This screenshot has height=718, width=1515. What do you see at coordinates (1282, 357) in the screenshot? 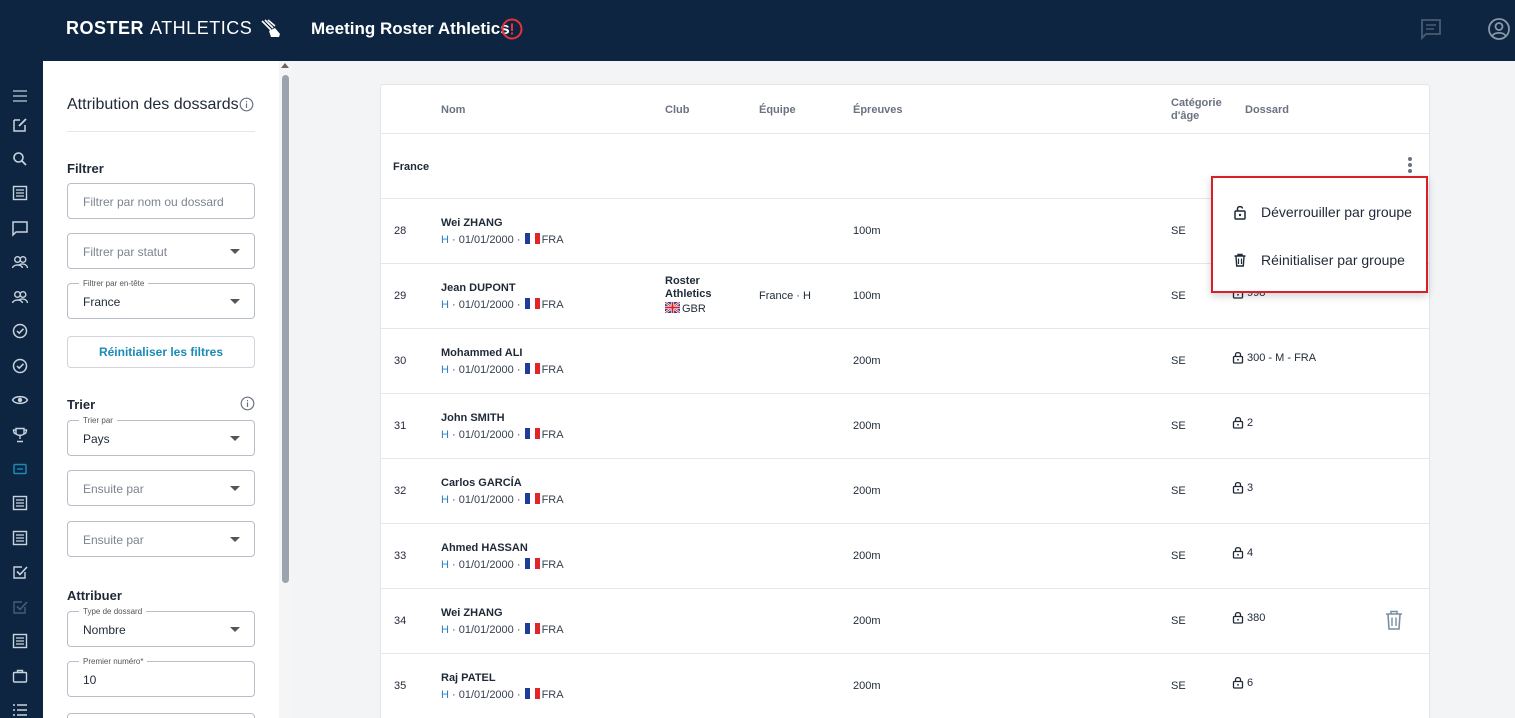
I see `bib-value: 300 - M - FRA` at bounding box center [1282, 357].